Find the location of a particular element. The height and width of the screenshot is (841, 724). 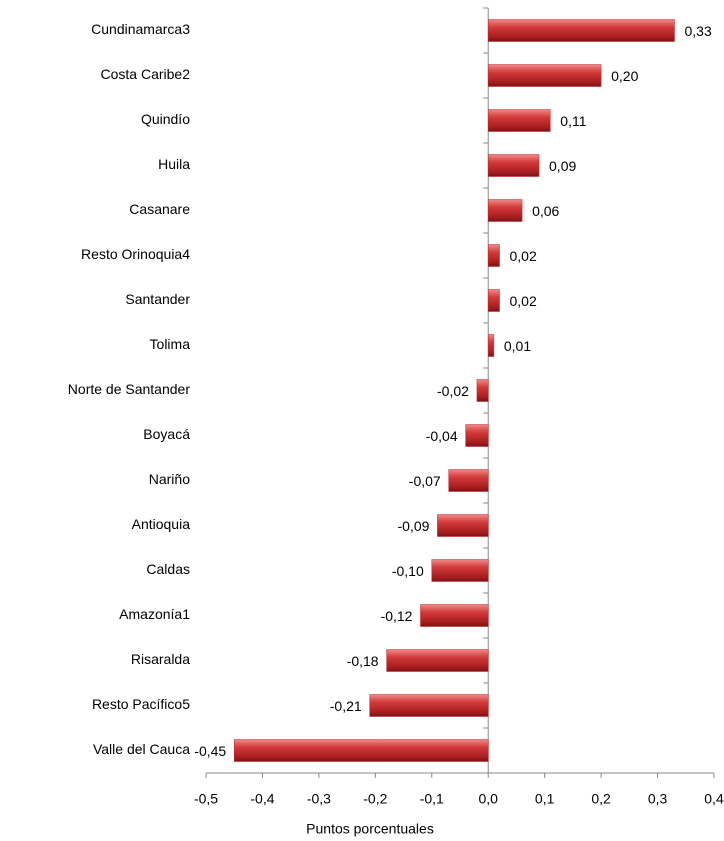

value-label: -0,18 is located at coordinates (363, 661).